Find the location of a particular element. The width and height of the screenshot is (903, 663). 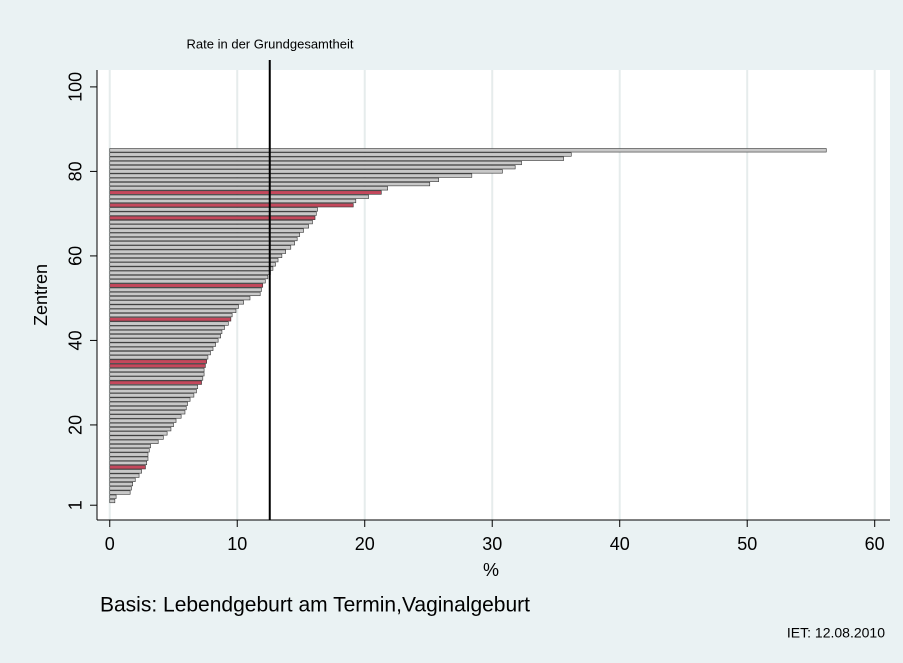

x-tick-label: 20 is located at coordinates (365, 544).